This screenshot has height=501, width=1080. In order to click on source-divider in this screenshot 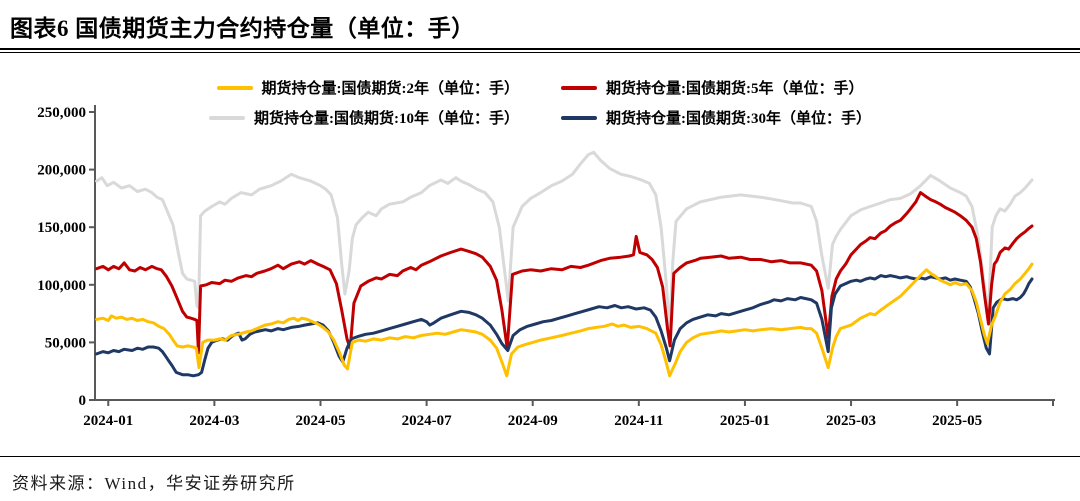, I will do `click(540, 456)`.